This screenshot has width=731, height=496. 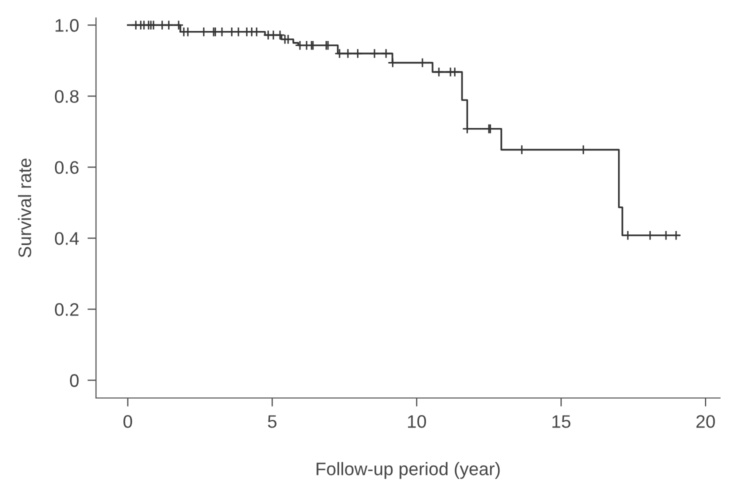 What do you see at coordinates (561, 421) in the screenshot?
I see `x-tick-label: 15` at bounding box center [561, 421].